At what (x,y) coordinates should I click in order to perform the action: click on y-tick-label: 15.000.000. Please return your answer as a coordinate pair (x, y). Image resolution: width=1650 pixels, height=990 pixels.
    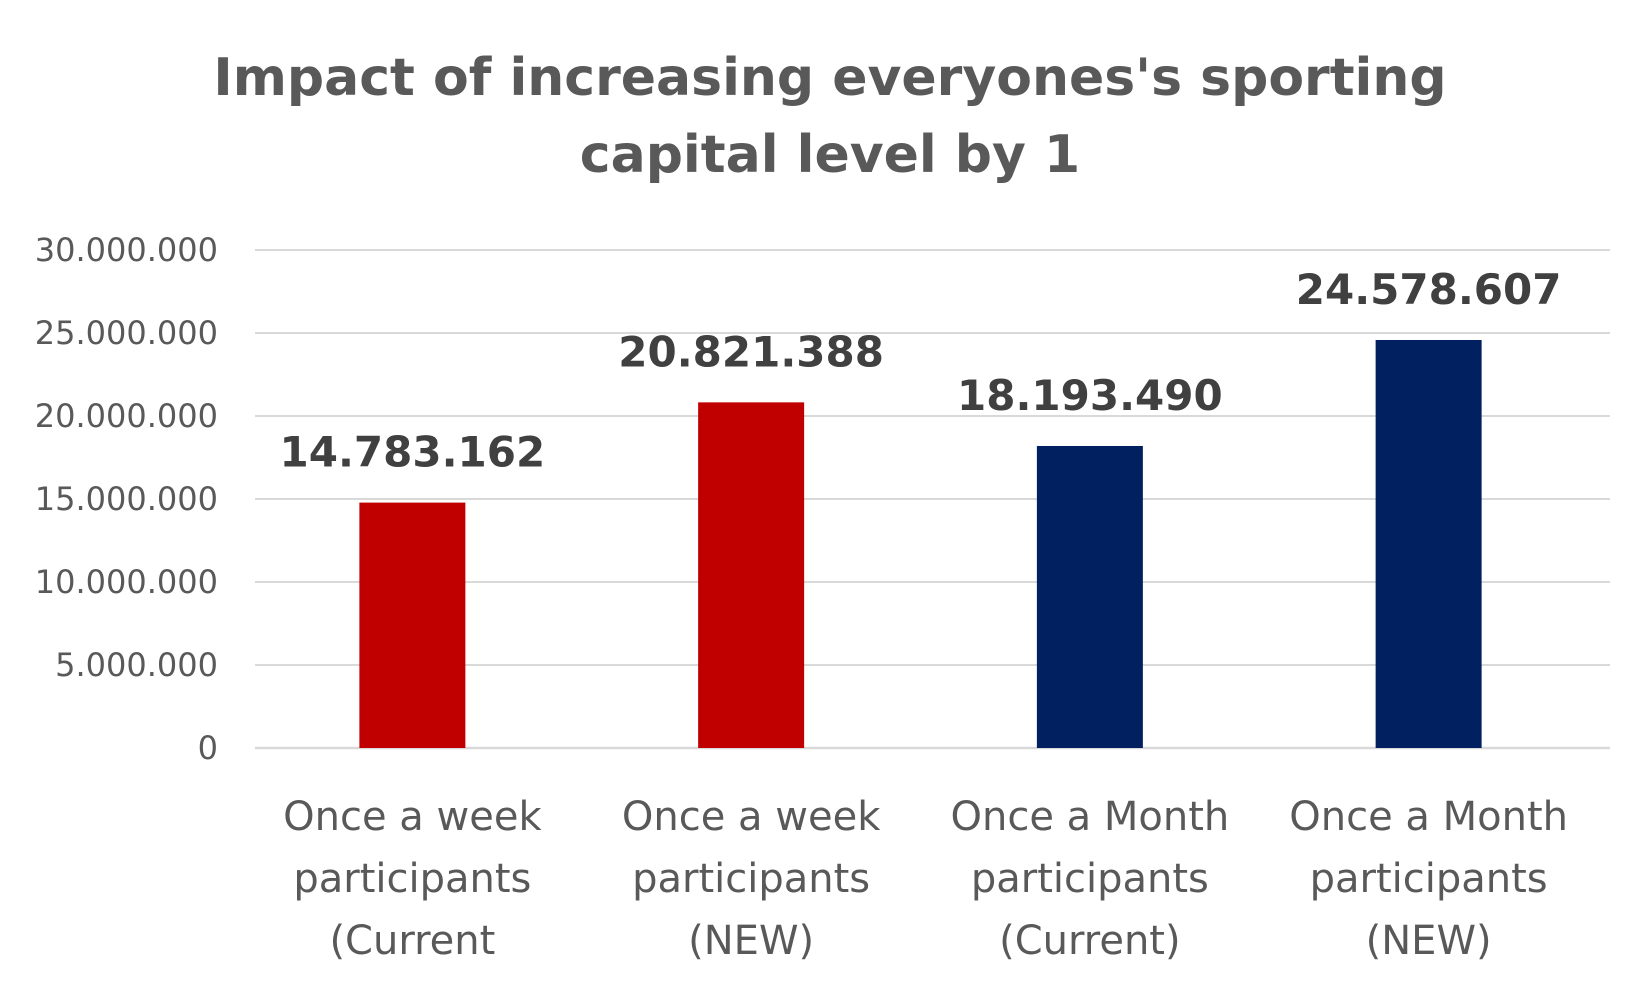
    Looking at the image, I should click on (126, 499).